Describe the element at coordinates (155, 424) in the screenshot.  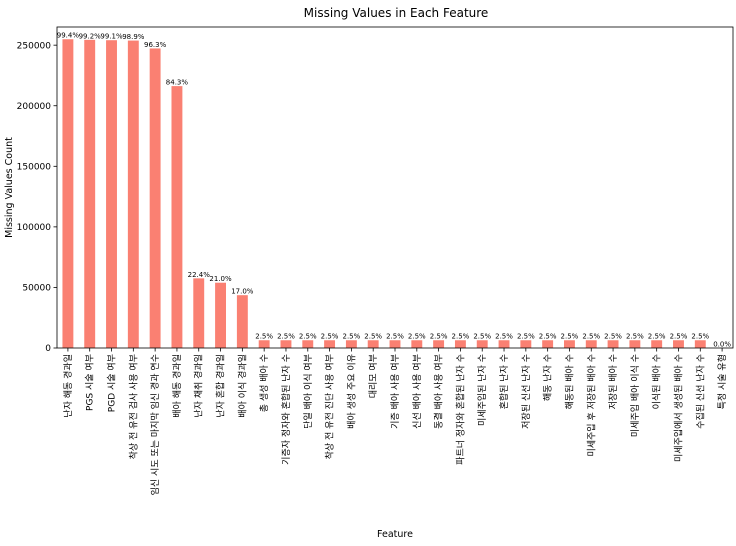
I see `x-tick-label: 임신 시도 또는 마지막 임신 경과 연수` at that location.